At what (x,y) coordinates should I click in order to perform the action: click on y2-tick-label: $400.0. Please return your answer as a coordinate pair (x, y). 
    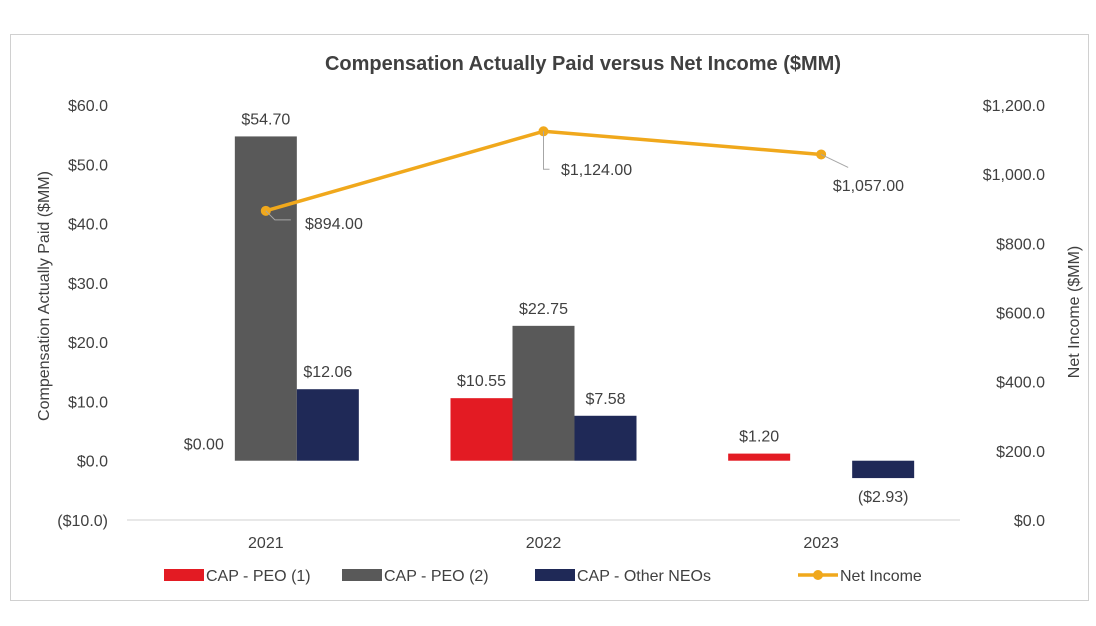
    Looking at the image, I should click on (1020, 383).